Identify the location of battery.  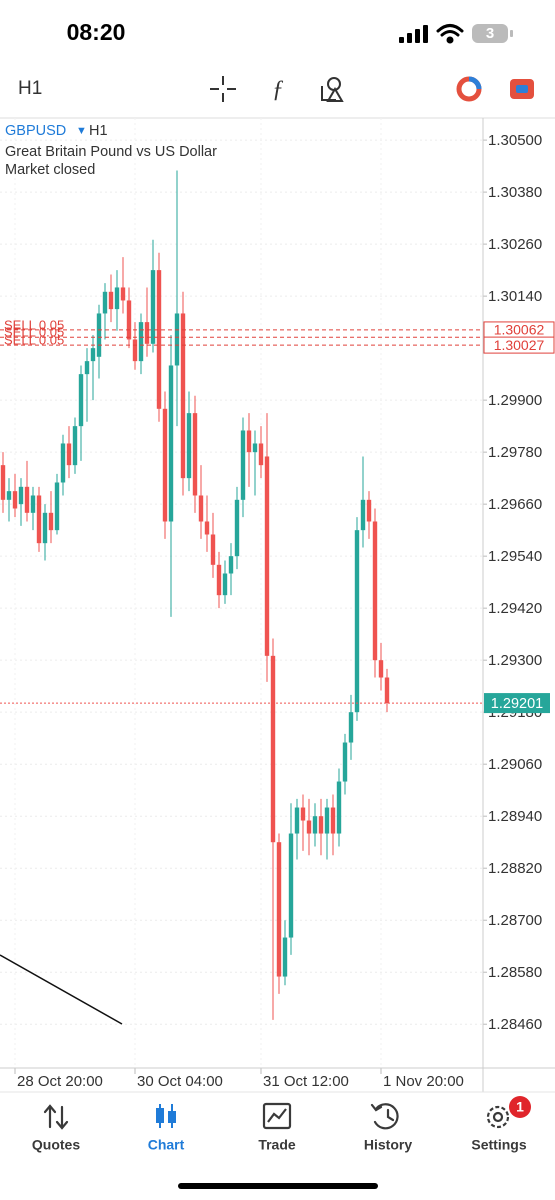
(490, 33).